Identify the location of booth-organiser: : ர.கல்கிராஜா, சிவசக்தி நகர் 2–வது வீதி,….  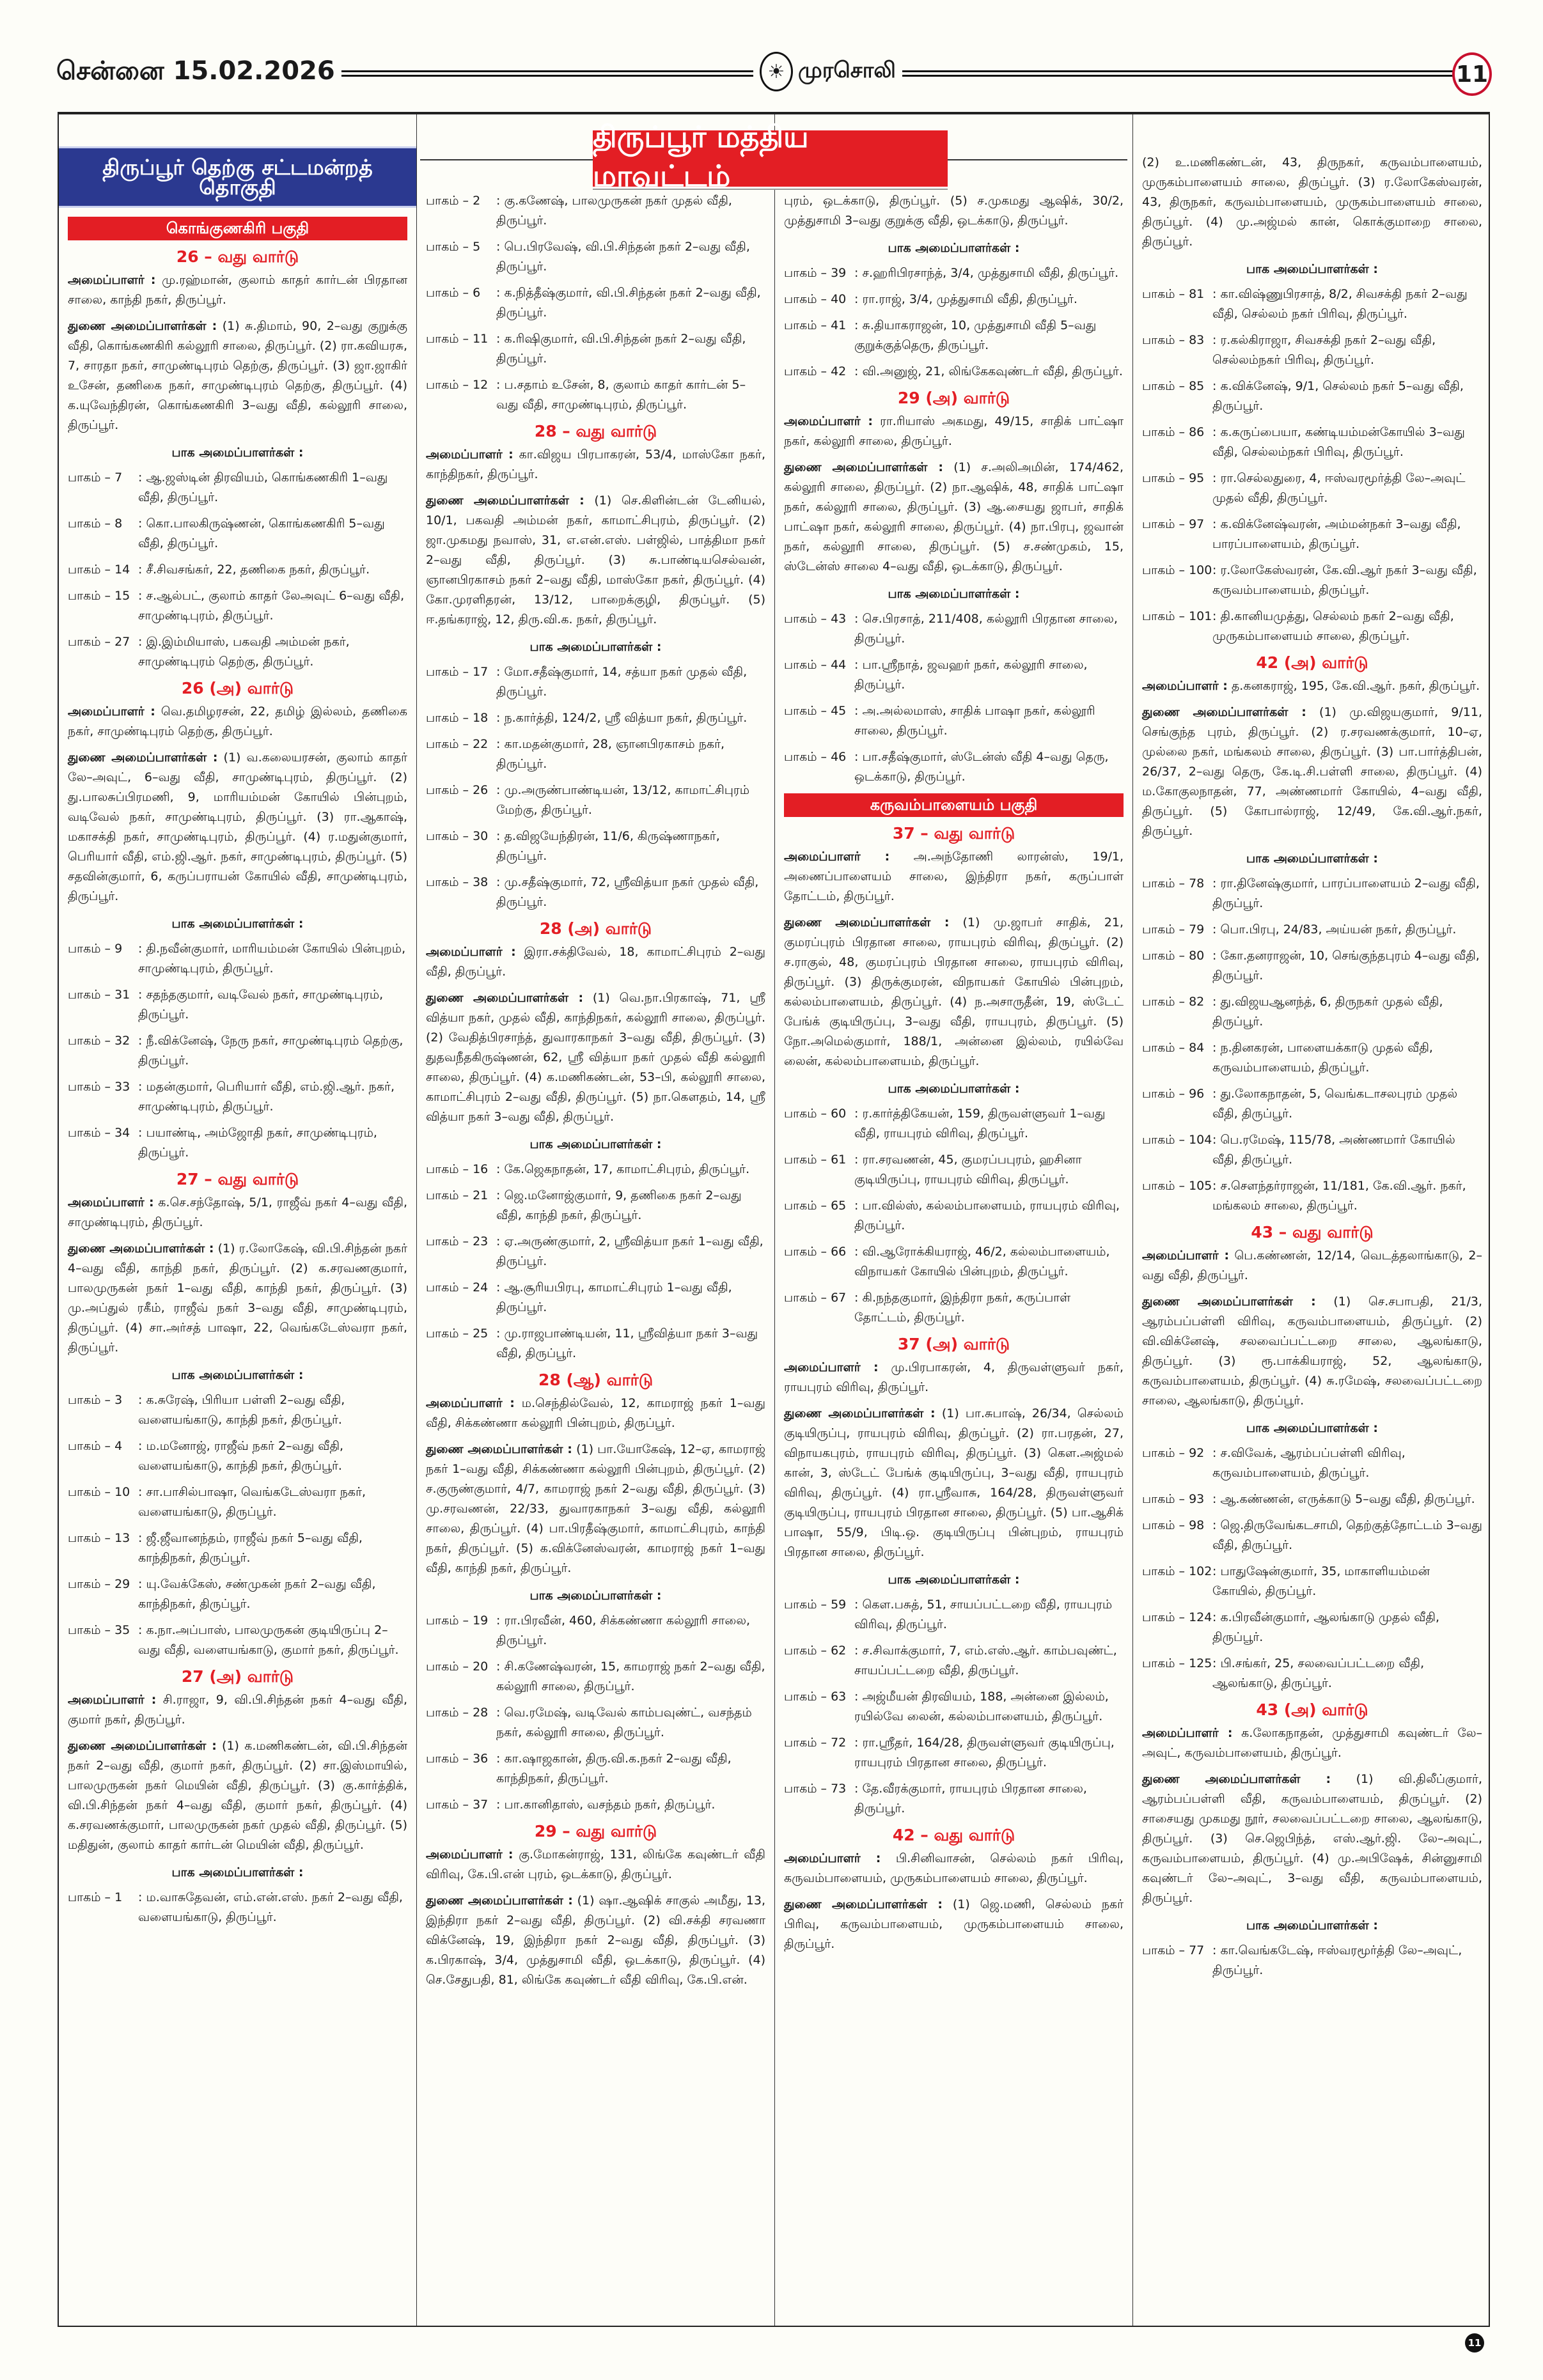
(1324, 350).